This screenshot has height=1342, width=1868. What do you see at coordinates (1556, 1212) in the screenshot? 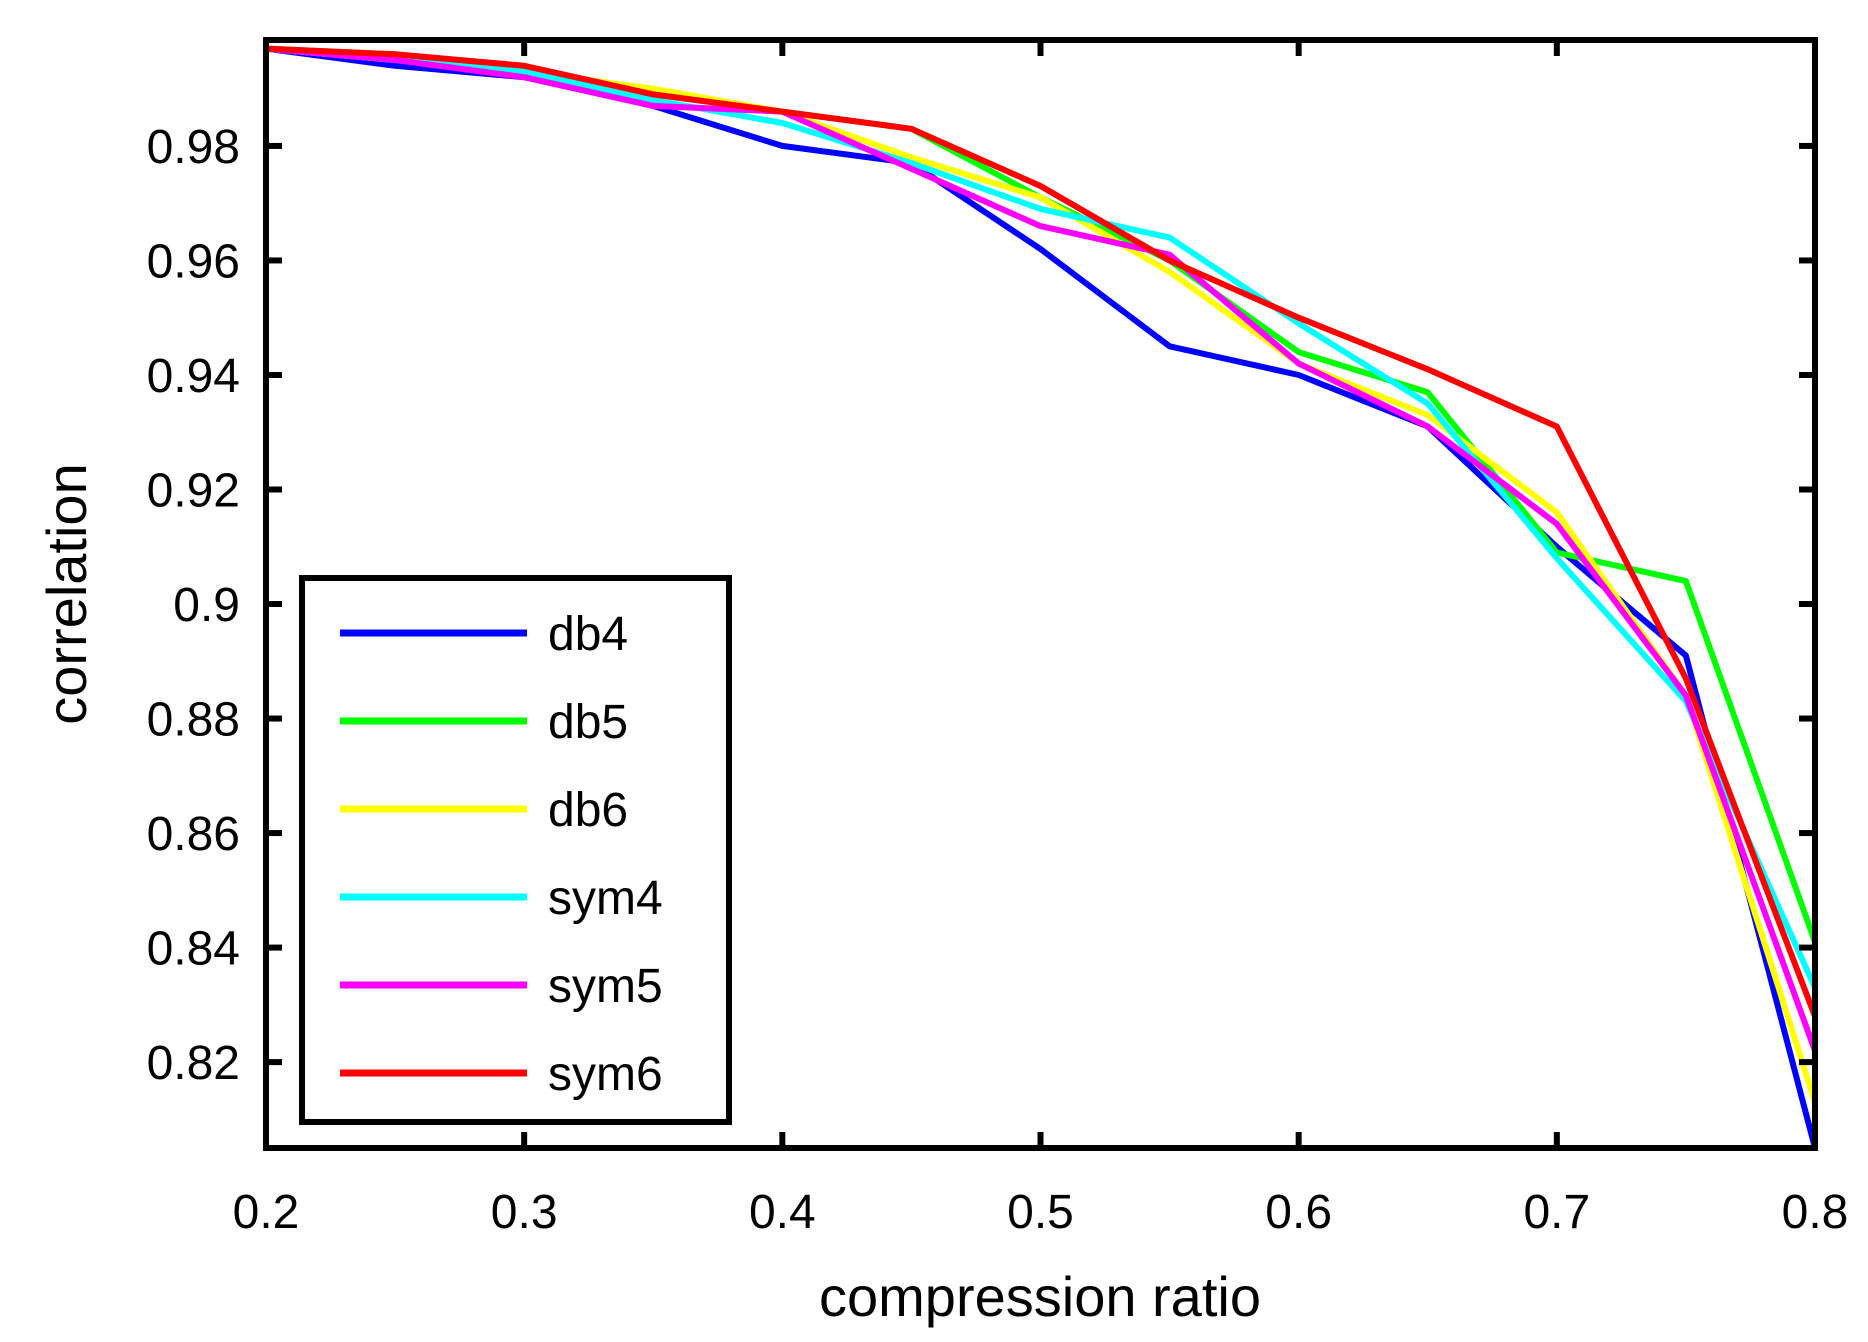
I see `x-tick-label: 0.7` at bounding box center [1556, 1212].